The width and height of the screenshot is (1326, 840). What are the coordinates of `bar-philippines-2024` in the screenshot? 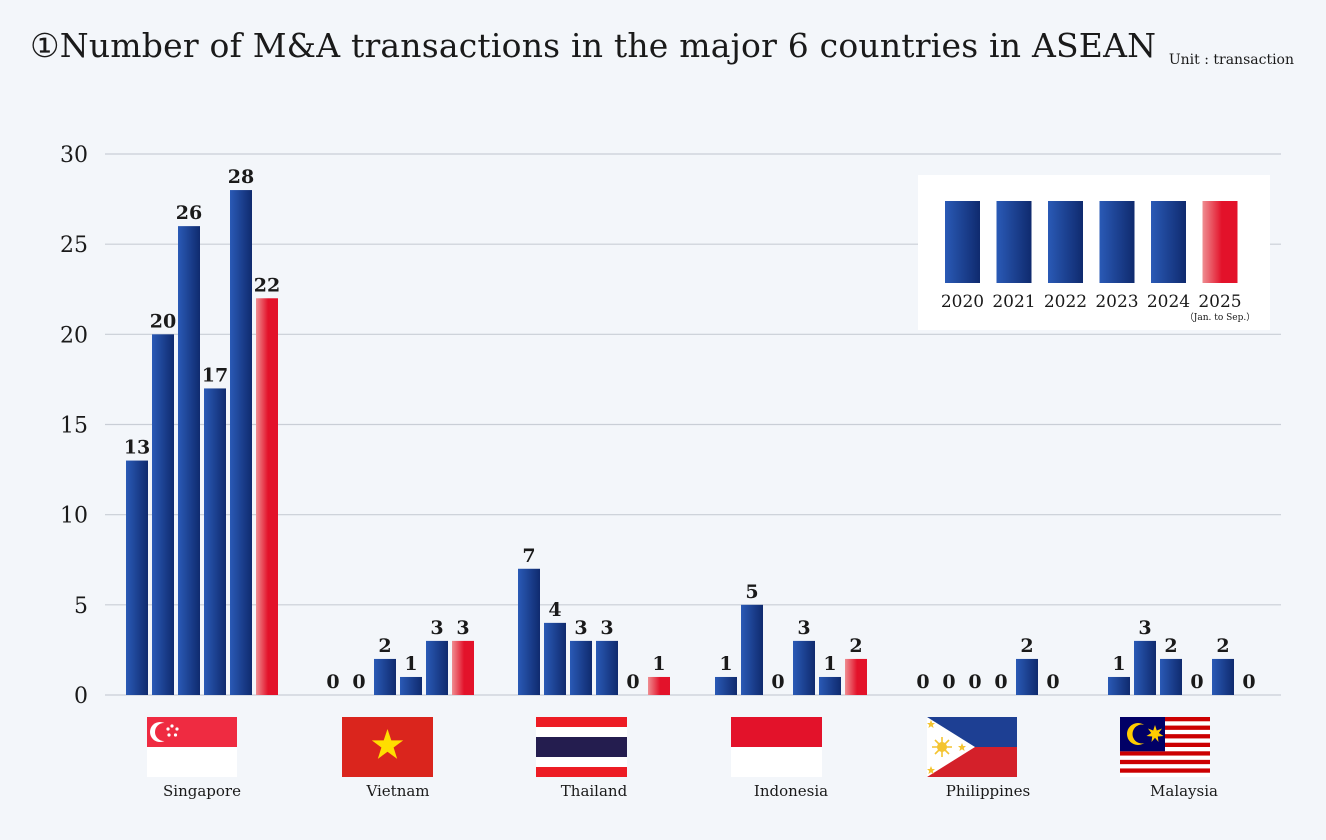 It's located at (1027, 676).